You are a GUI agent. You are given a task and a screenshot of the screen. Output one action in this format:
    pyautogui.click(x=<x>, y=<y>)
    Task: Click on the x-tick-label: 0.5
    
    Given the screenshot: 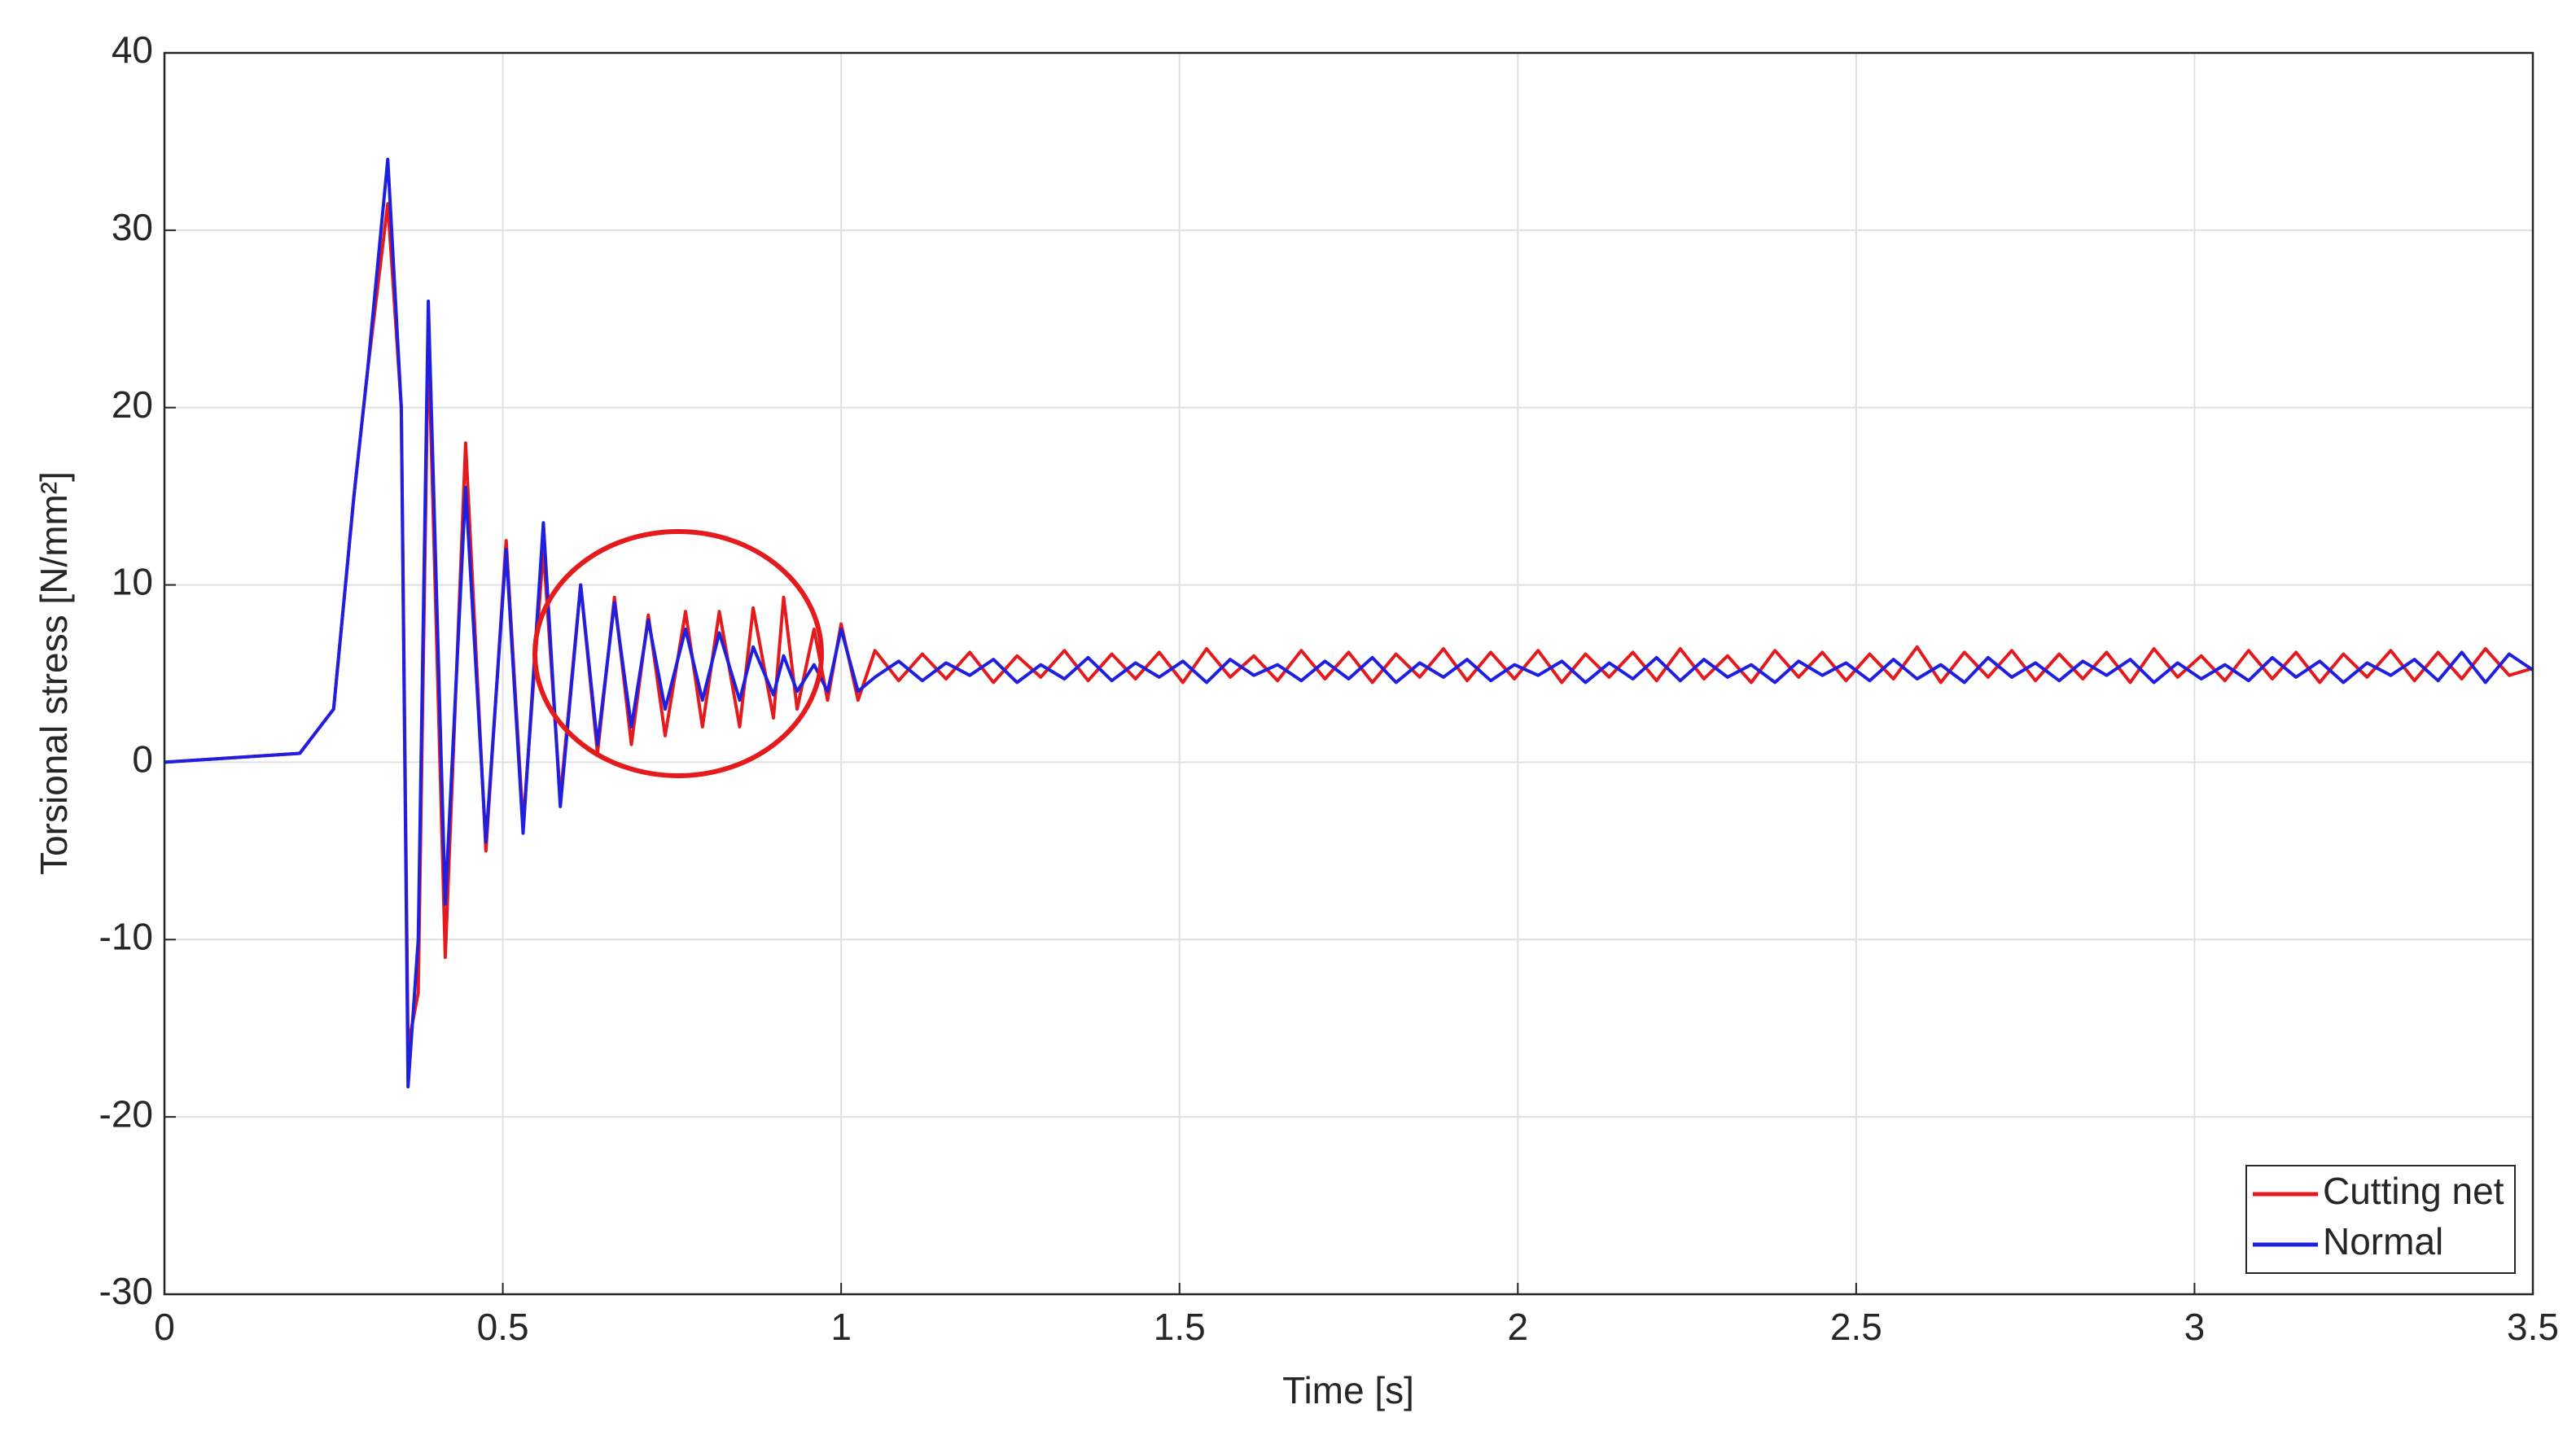 What is the action you would take?
    pyautogui.click(x=503, y=1327)
    